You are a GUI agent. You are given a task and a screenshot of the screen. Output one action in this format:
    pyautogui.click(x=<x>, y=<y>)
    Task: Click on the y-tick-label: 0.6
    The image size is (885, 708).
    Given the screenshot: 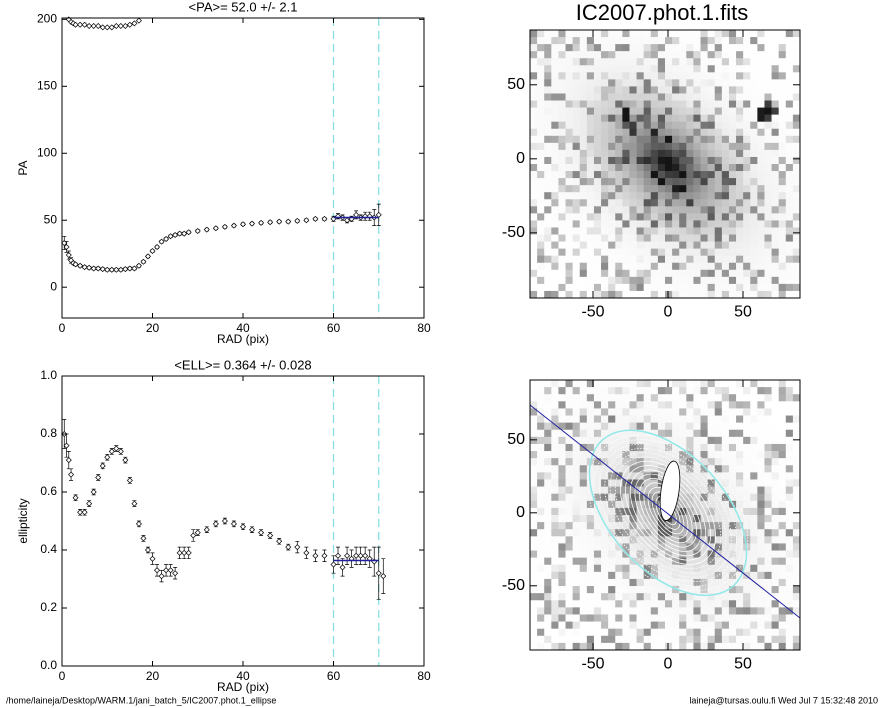 What is the action you would take?
    pyautogui.click(x=48, y=491)
    